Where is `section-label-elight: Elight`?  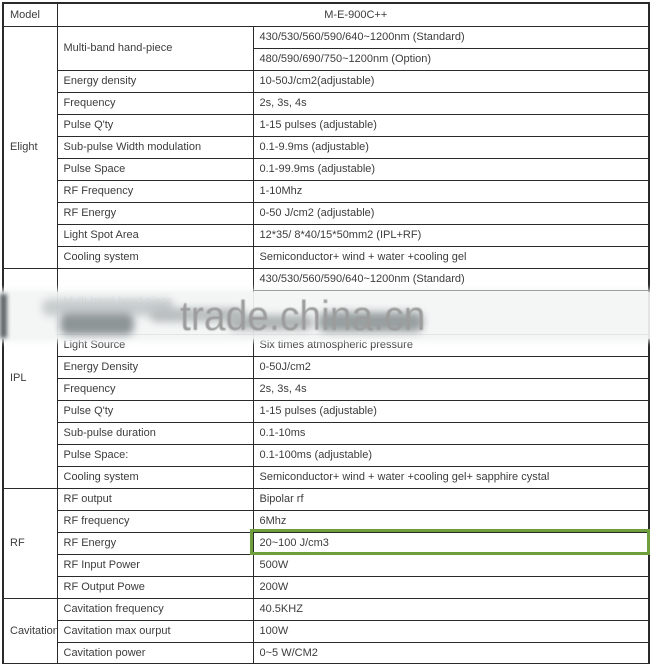 section-label-elight: Elight is located at coordinates (30, 147).